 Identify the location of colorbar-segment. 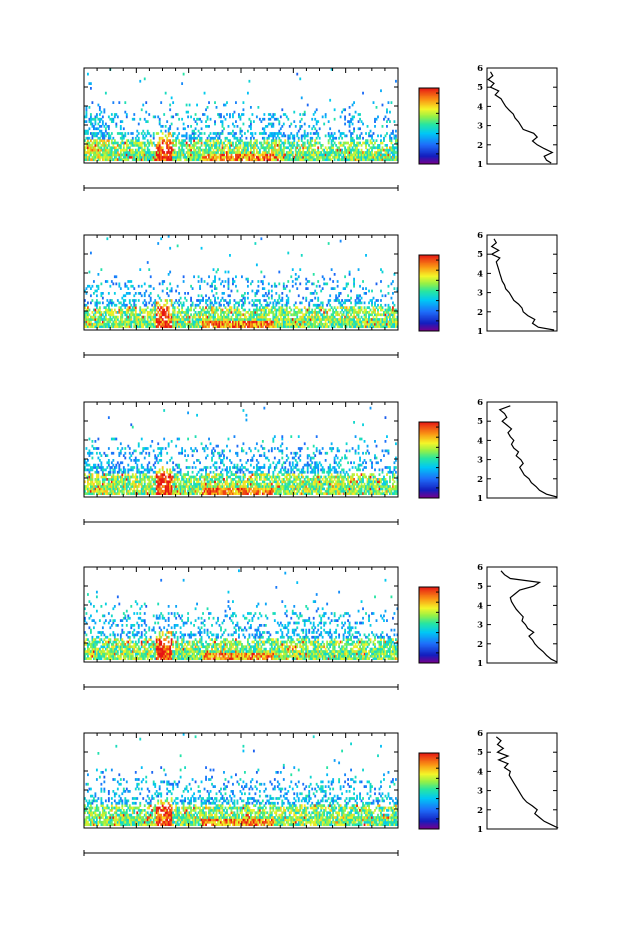
(429, 127).